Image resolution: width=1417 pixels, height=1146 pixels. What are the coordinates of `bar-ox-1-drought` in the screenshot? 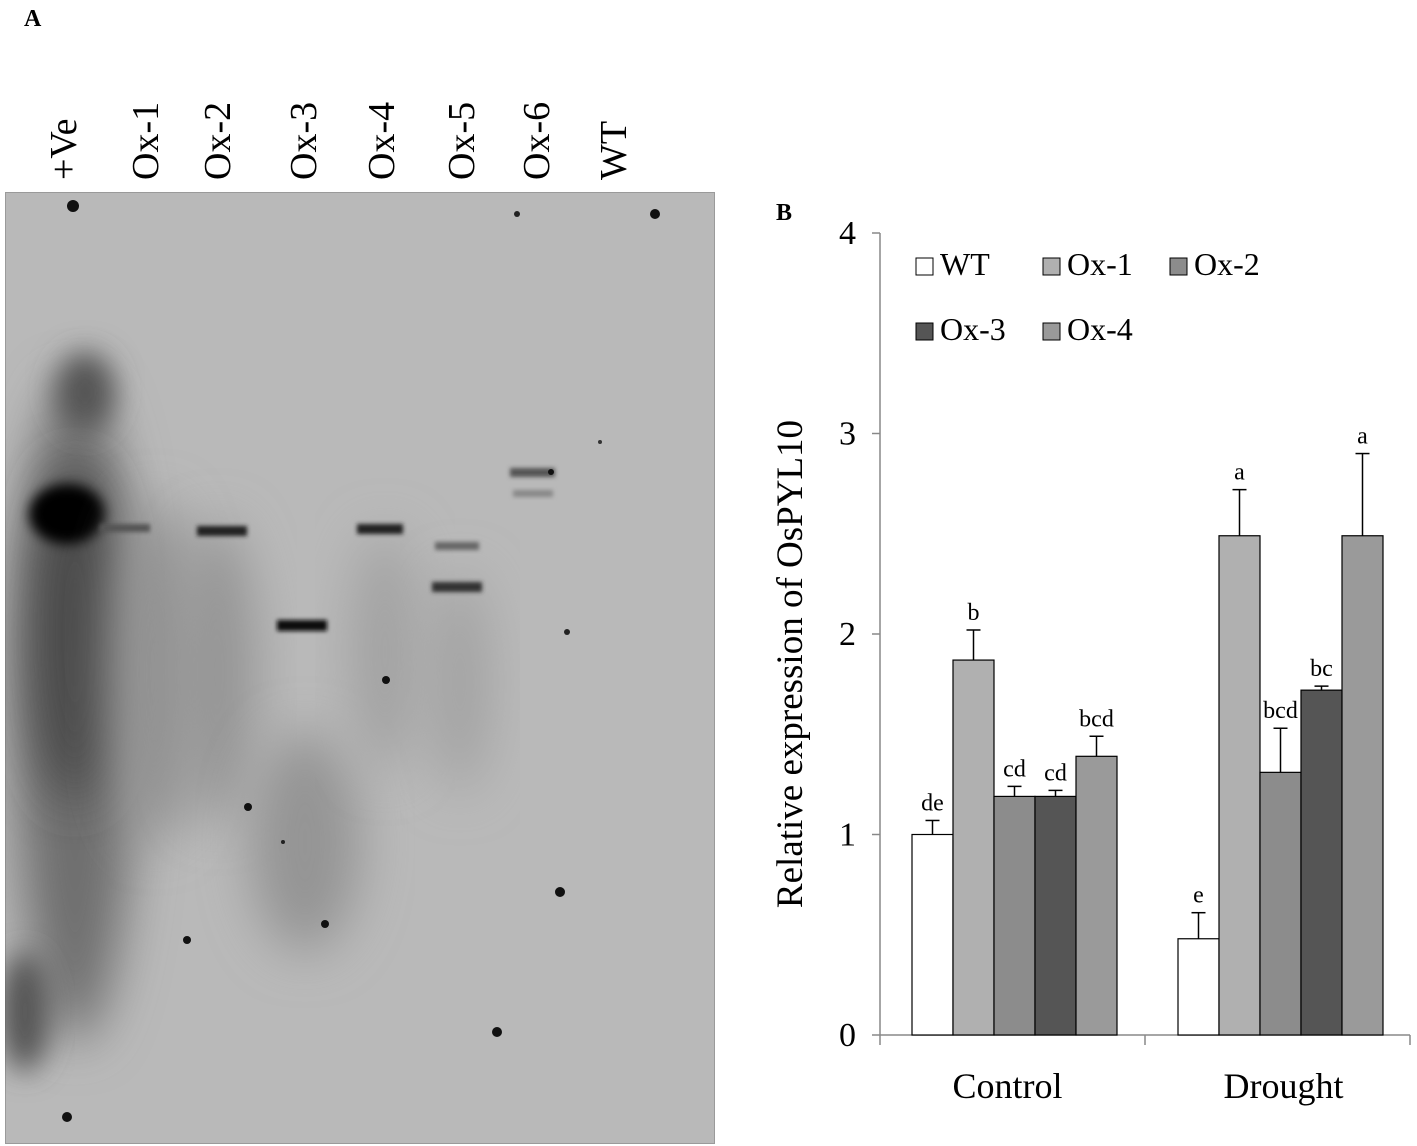 It's located at (1239, 785).